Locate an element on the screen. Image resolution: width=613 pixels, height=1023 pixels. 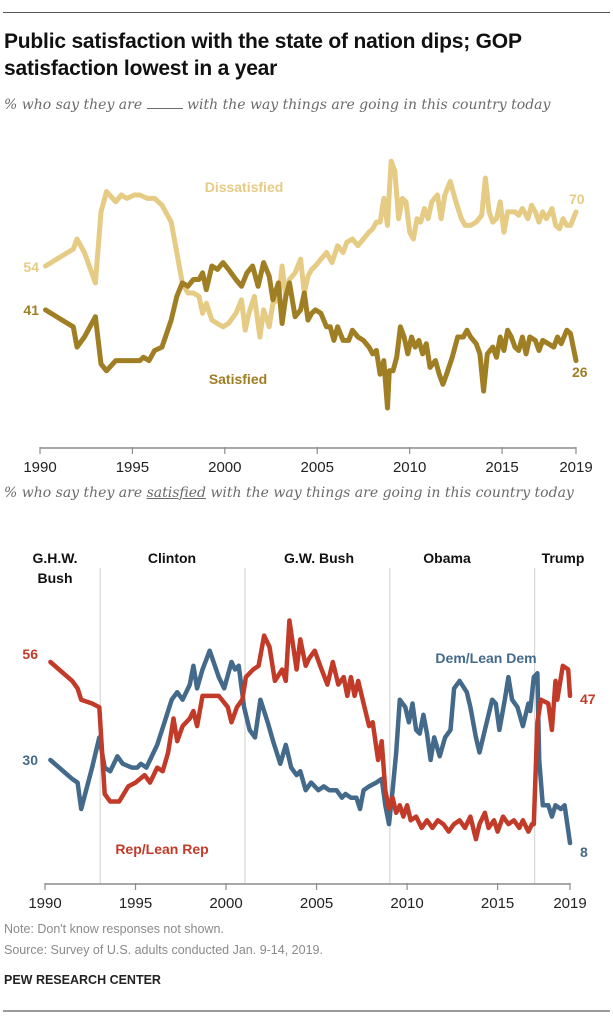
subtitle-blank is located at coordinates (164, 102).